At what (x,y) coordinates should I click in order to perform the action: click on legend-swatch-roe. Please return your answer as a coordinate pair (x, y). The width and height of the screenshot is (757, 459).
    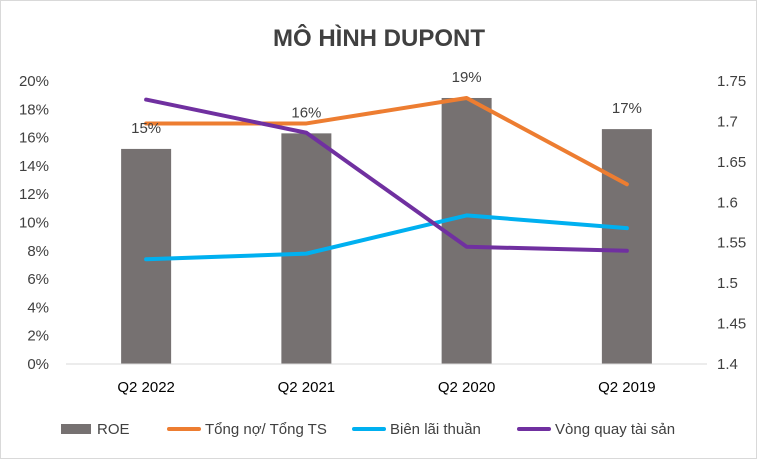
    Looking at the image, I should click on (76, 429).